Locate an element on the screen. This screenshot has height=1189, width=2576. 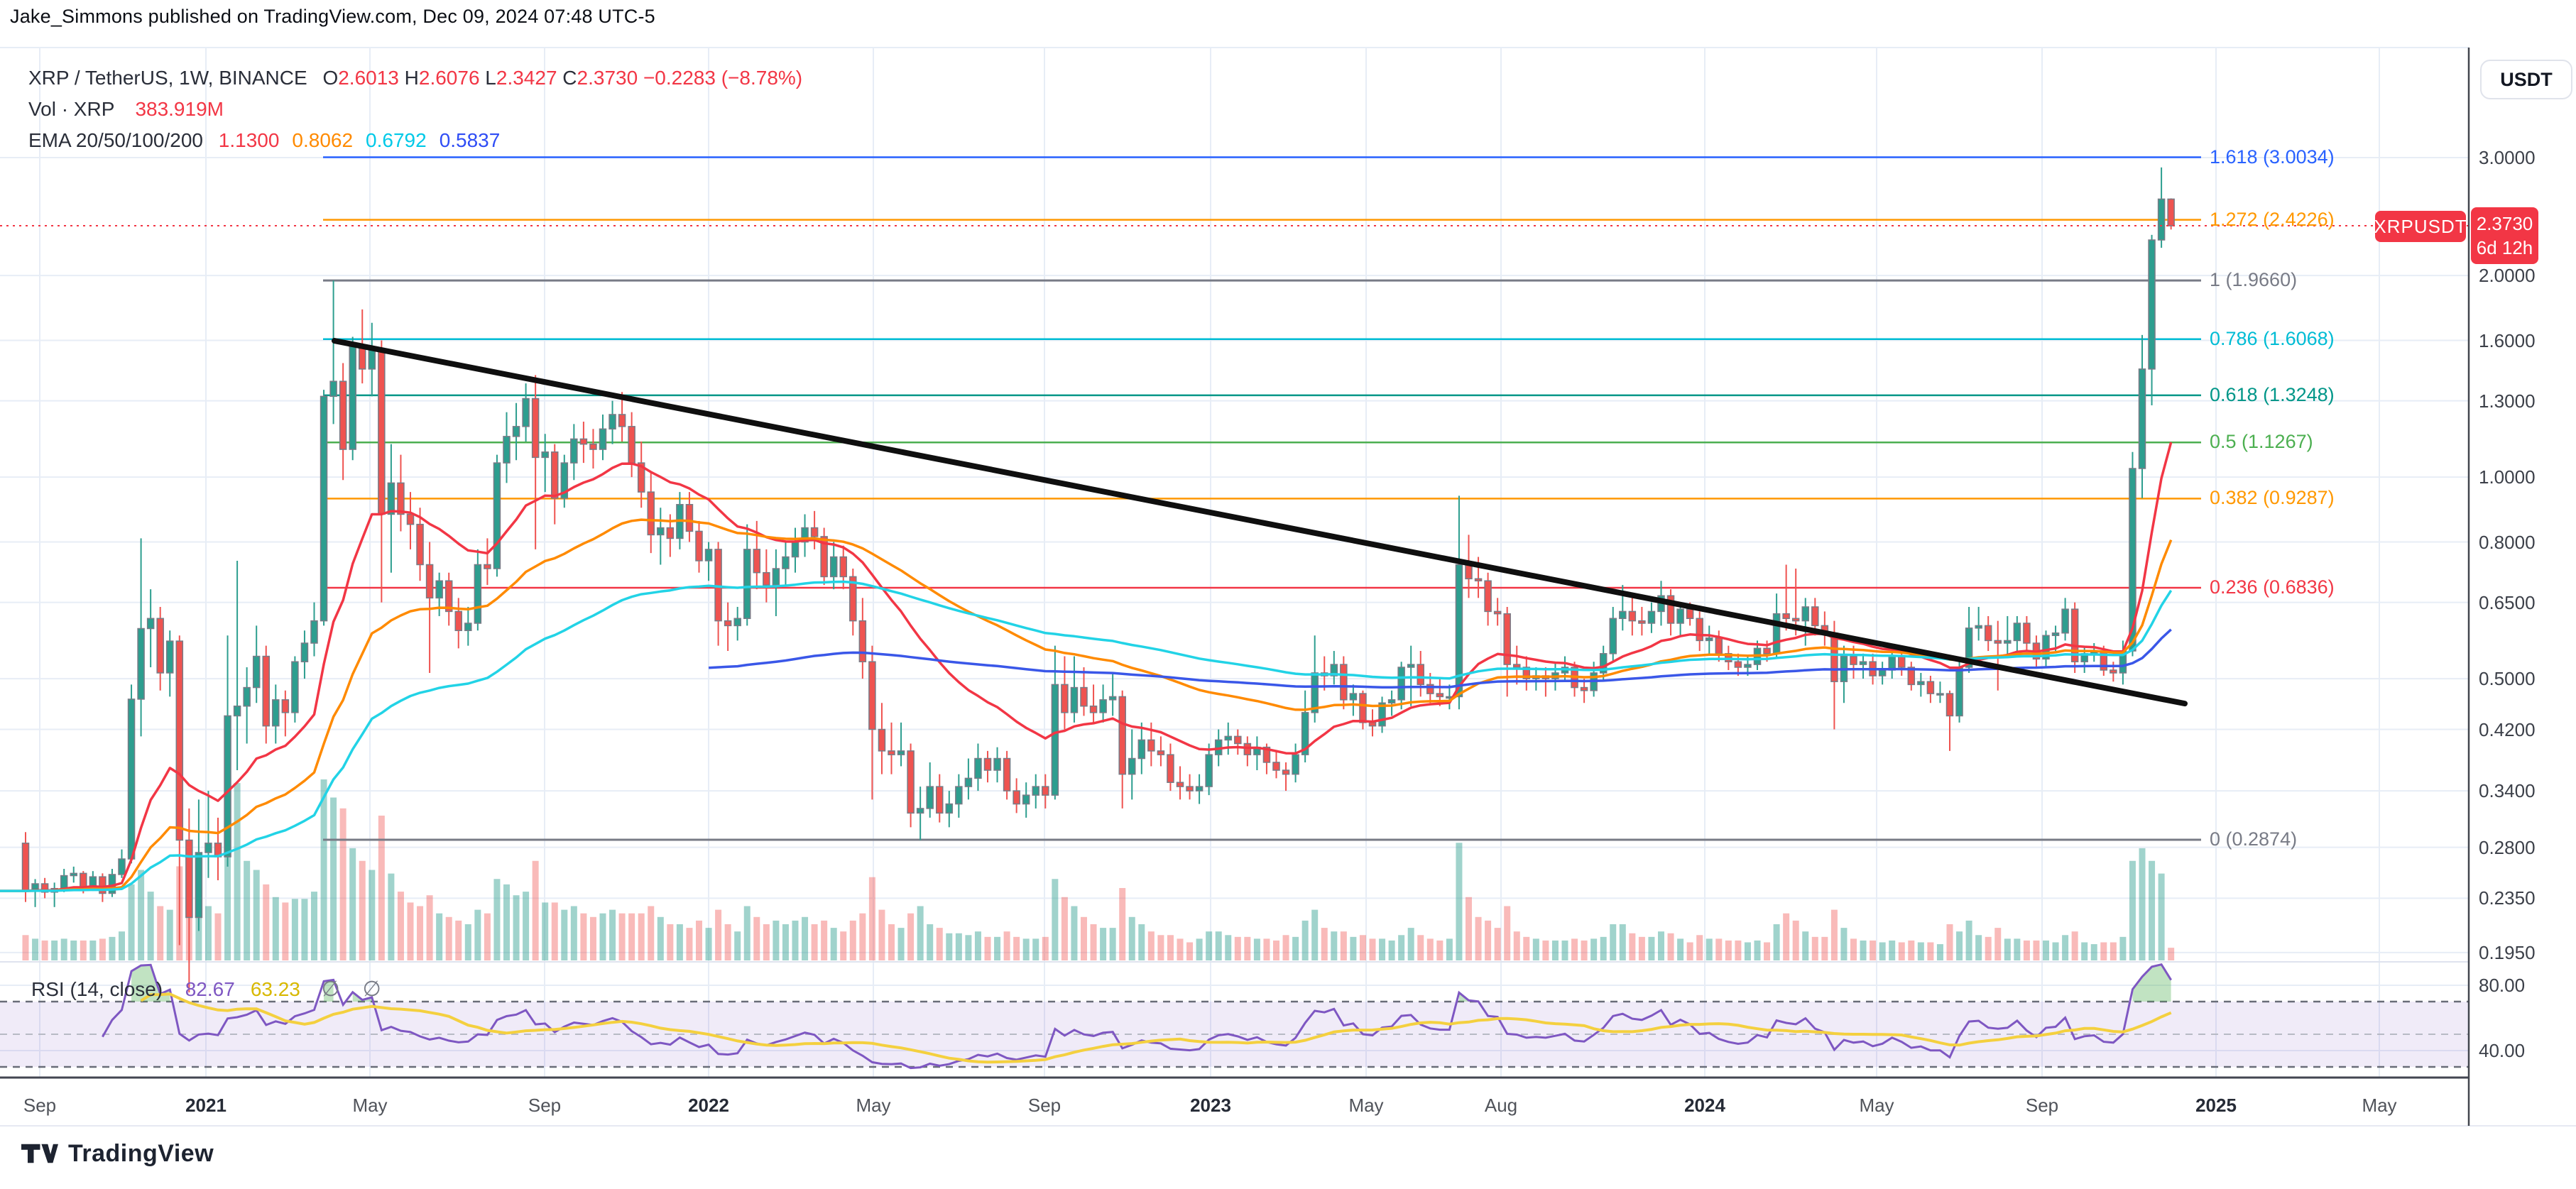
price-tick-label: 0.6500 is located at coordinates (2507, 602).